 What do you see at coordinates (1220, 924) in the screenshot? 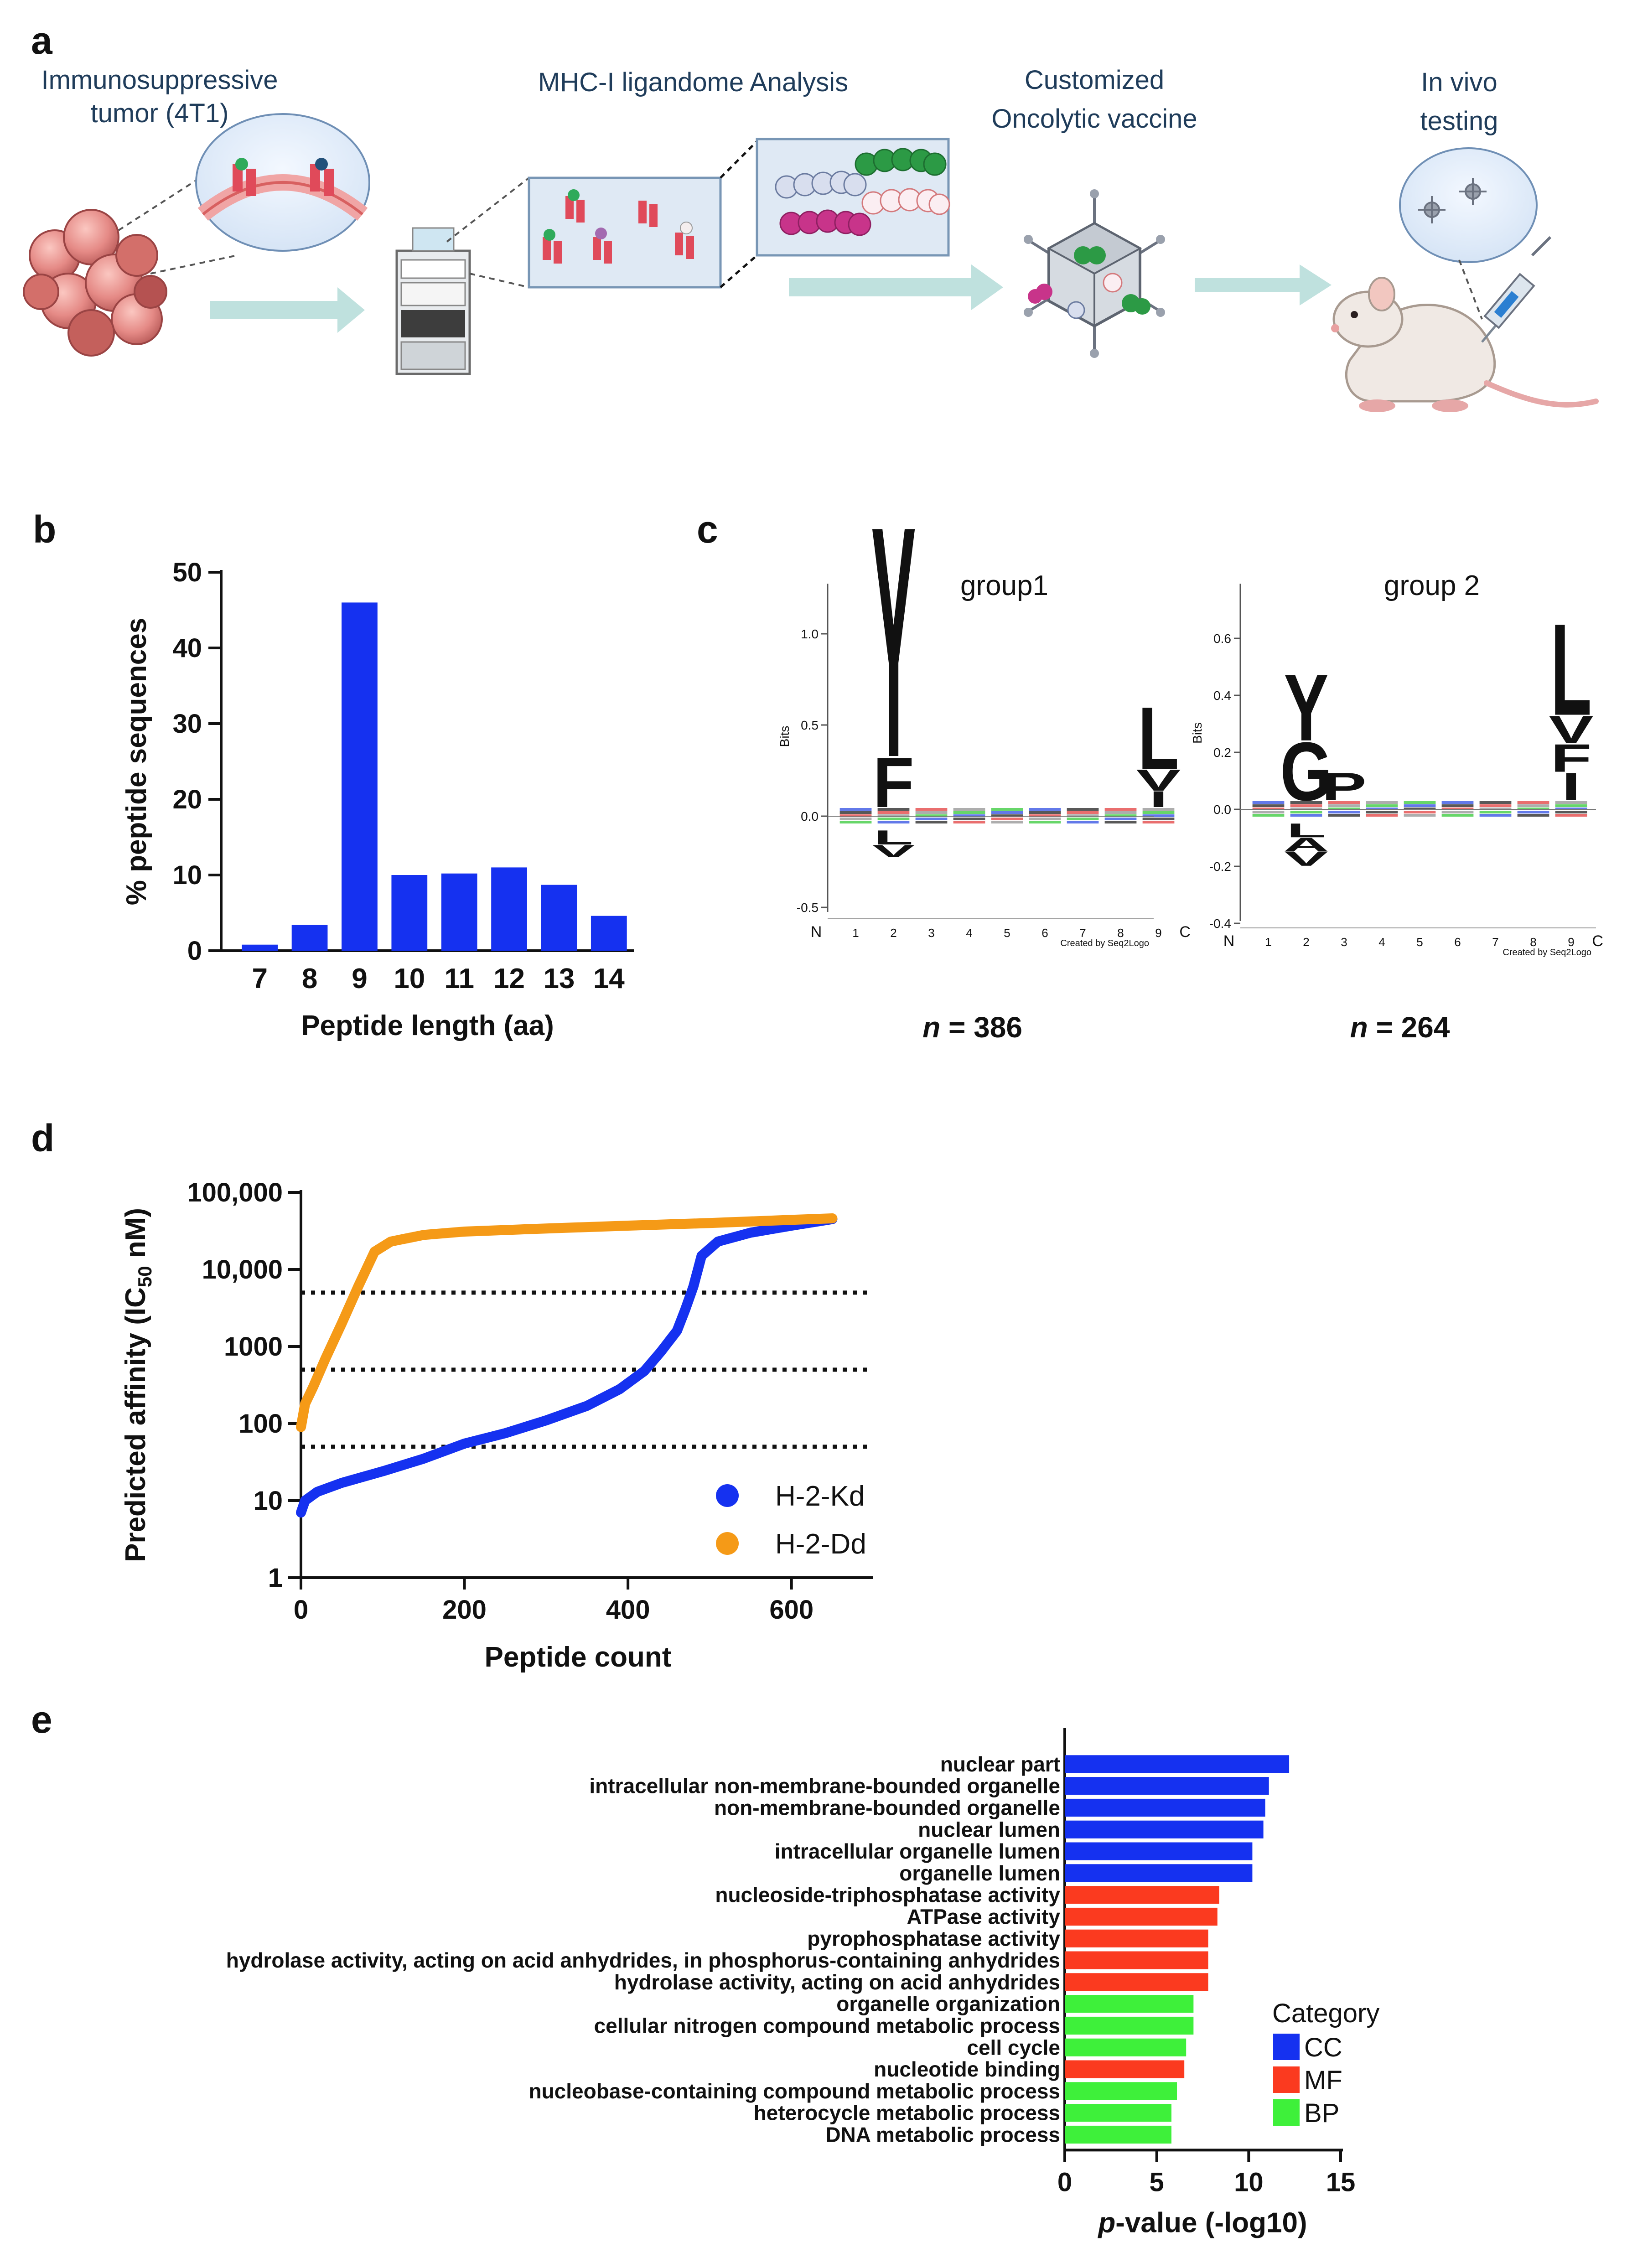
I see `c-y-tick-label: -0.4` at bounding box center [1220, 924].